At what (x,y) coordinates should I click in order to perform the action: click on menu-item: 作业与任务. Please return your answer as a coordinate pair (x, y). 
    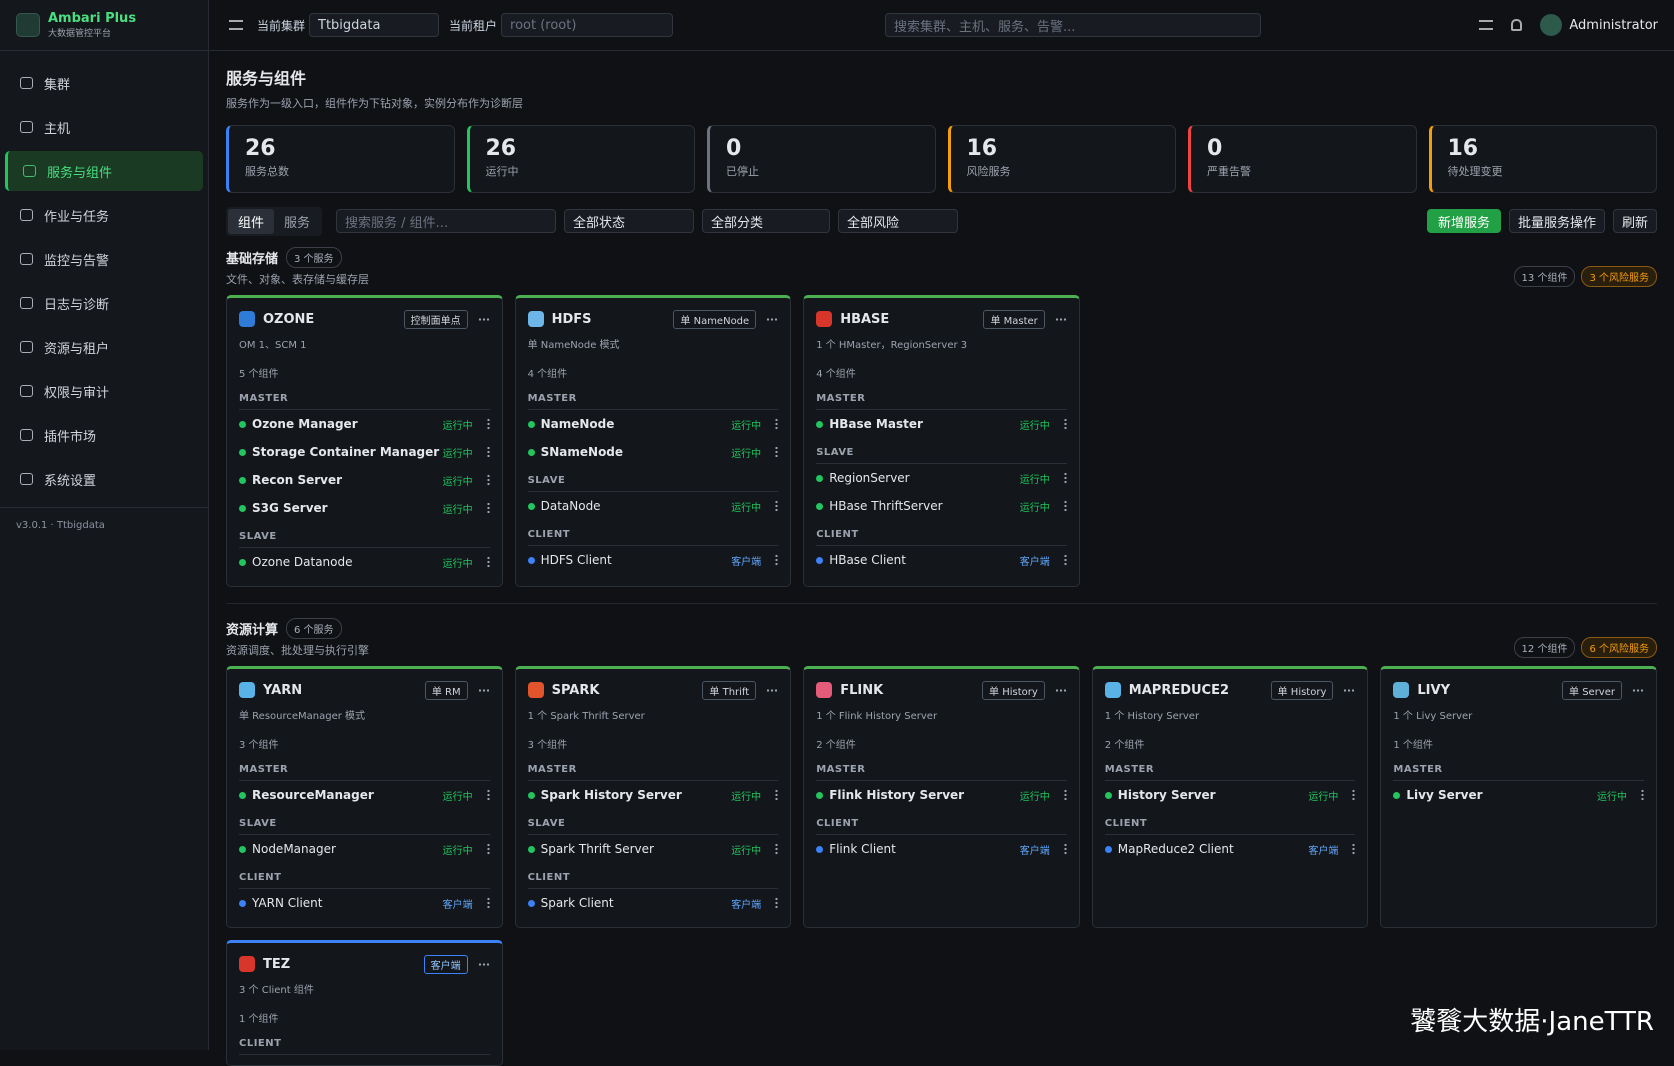
    Looking at the image, I should click on (104, 215).